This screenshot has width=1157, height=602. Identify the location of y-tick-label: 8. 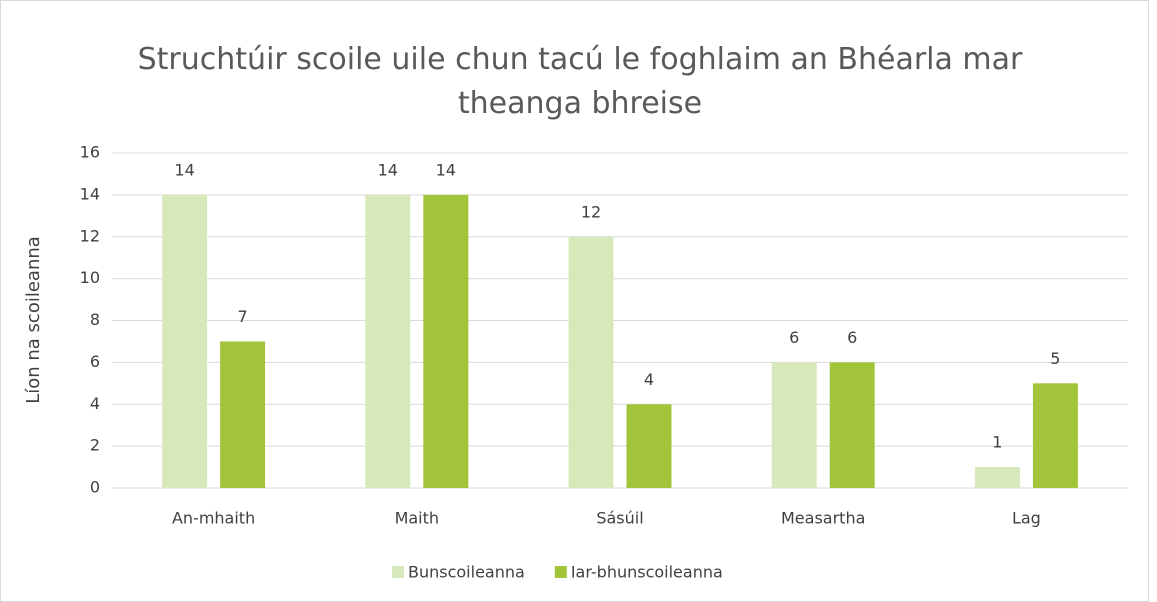
(95, 319).